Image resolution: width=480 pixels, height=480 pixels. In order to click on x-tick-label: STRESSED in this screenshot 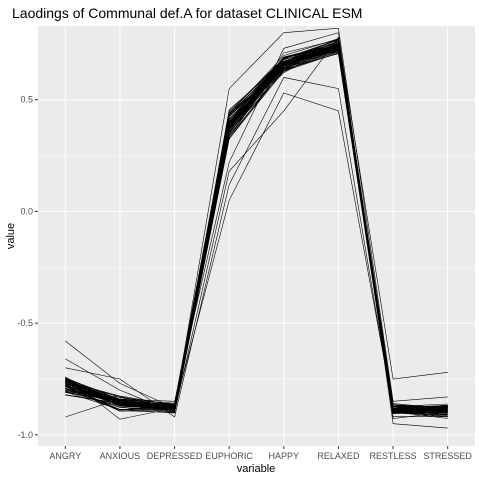, I will do `click(447, 456)`.